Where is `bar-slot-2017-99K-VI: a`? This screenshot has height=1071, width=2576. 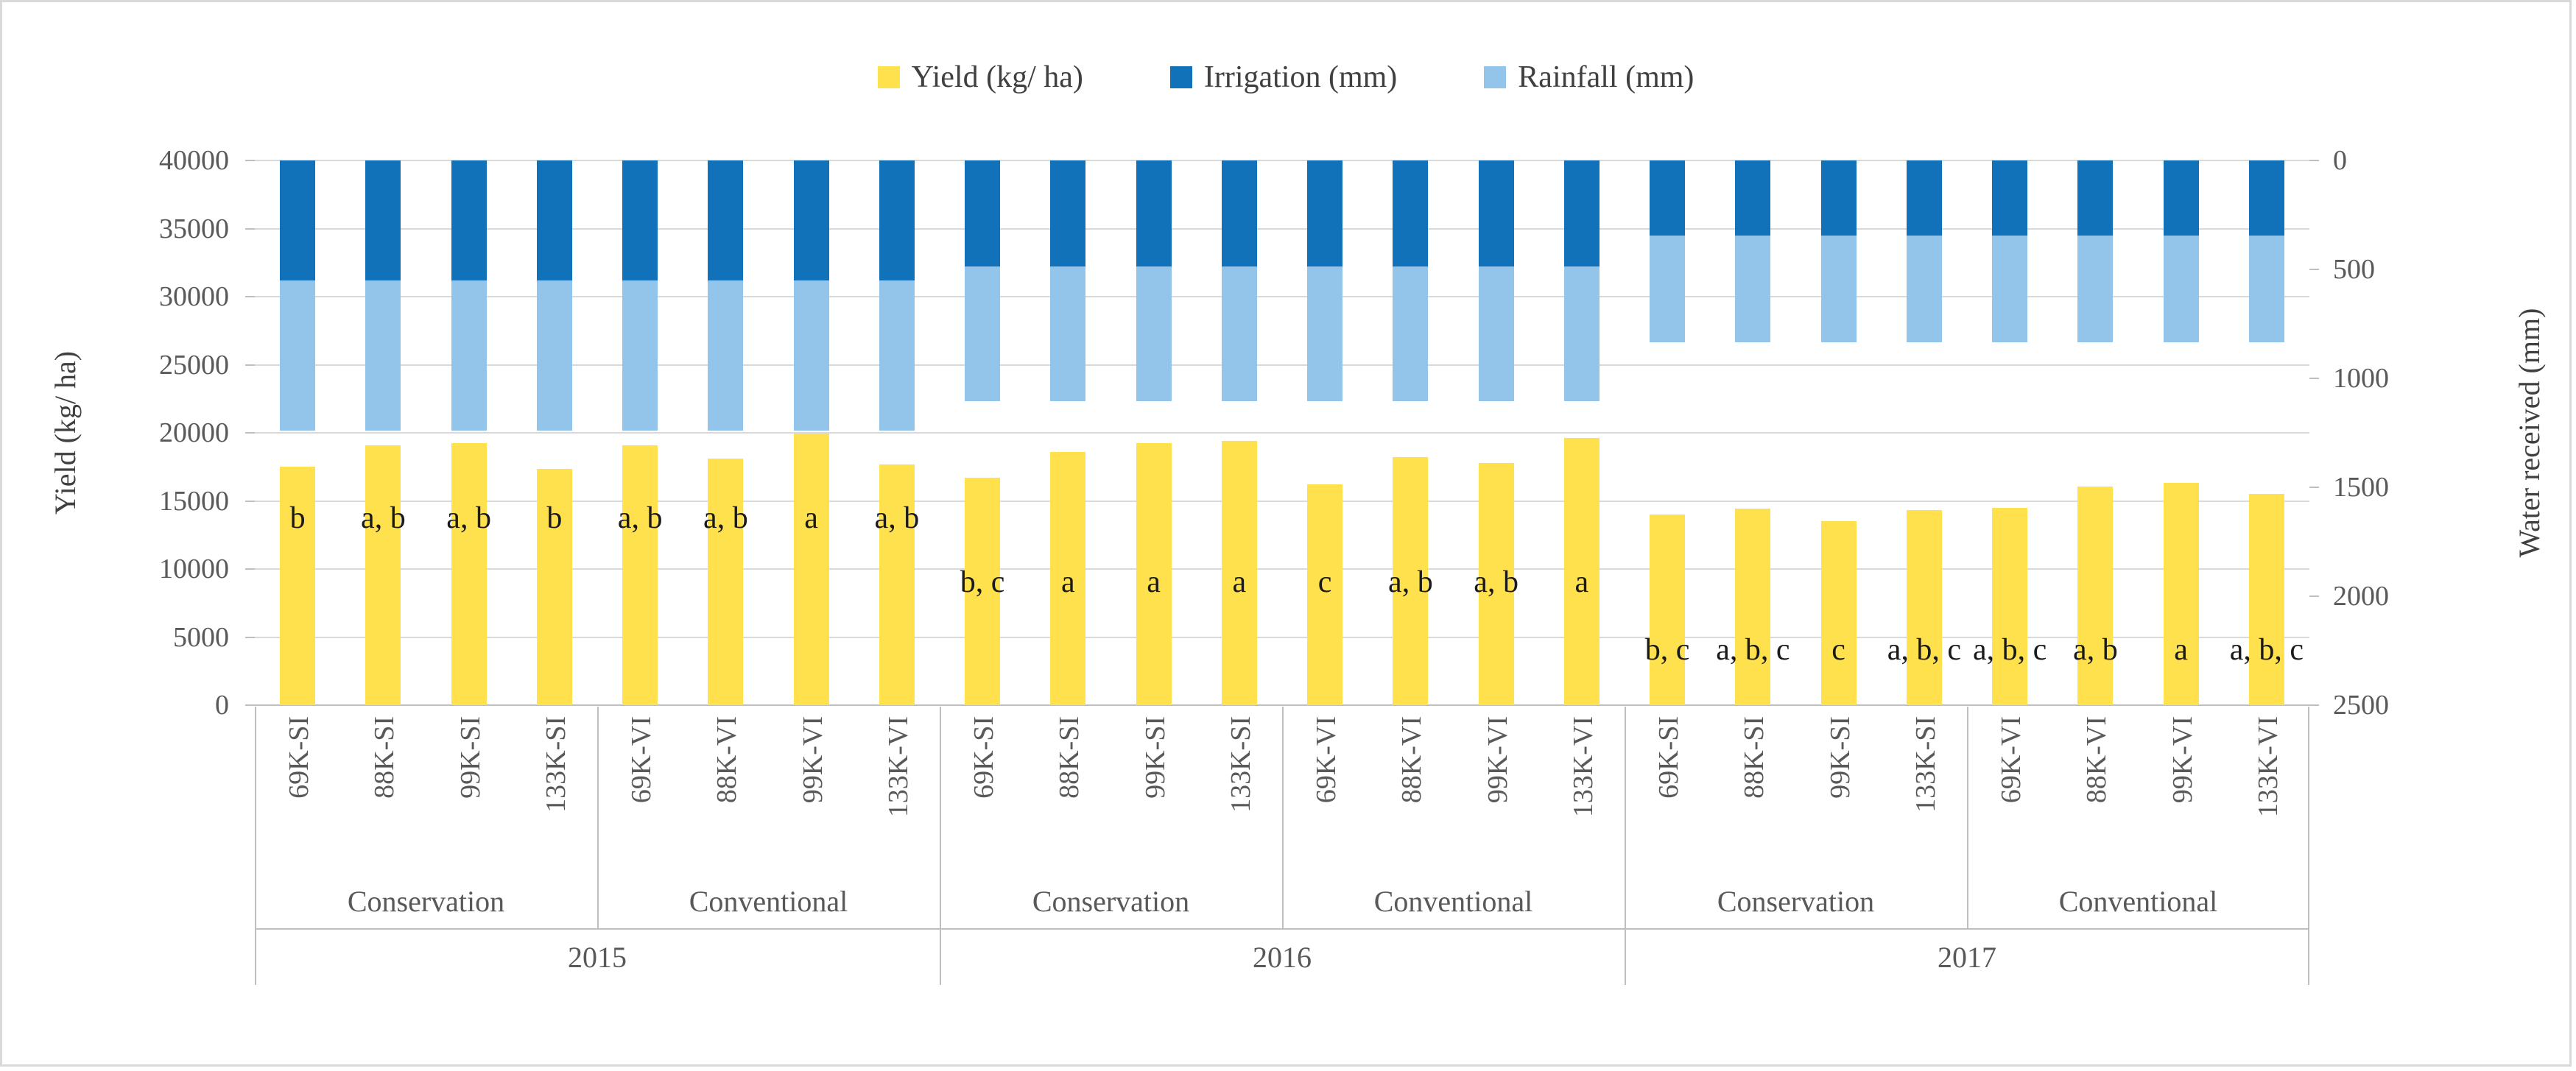
bar-slot-2017-99K-VI: a is located at coordinates (2181, 433).